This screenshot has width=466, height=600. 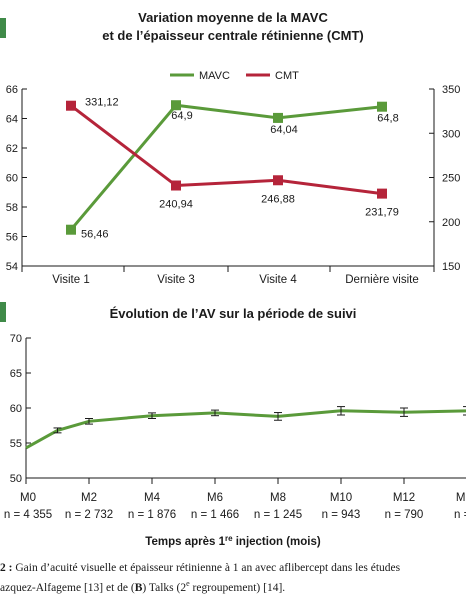 I want to click on b-y-tick-label: 50, so click(x=16, y=479).